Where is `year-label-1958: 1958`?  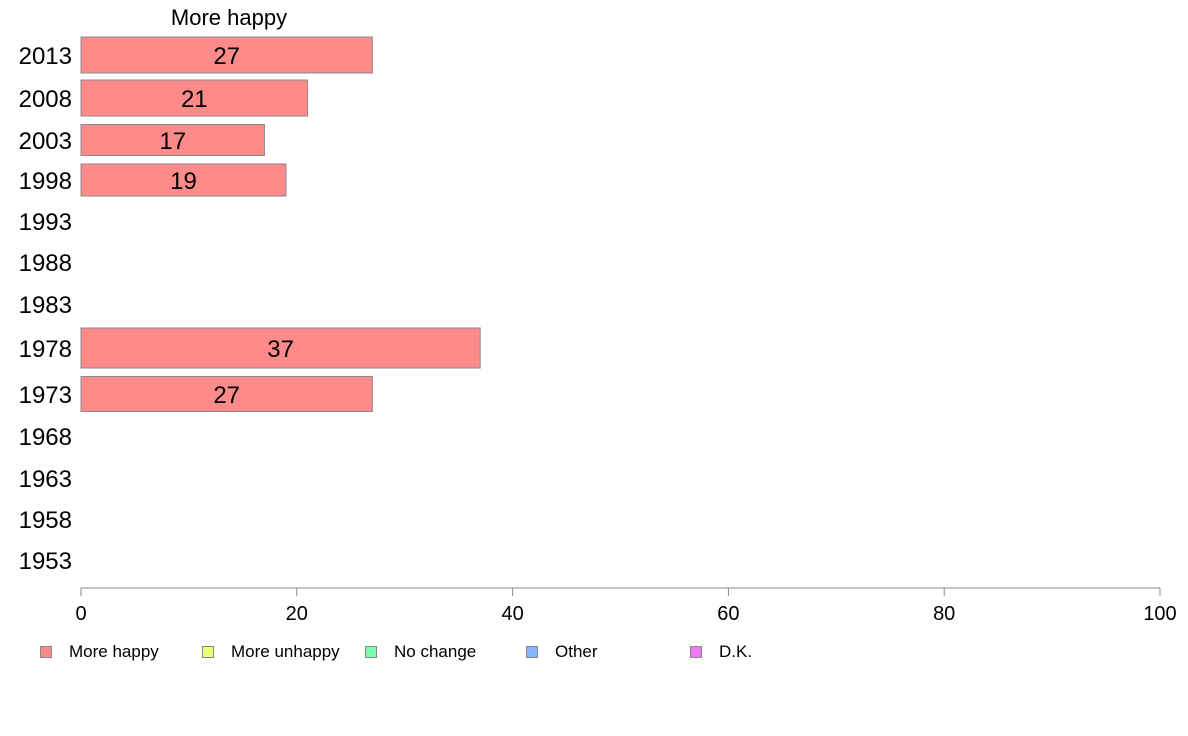 year-label-1958: 1958 is located at coordinates (45, 520).